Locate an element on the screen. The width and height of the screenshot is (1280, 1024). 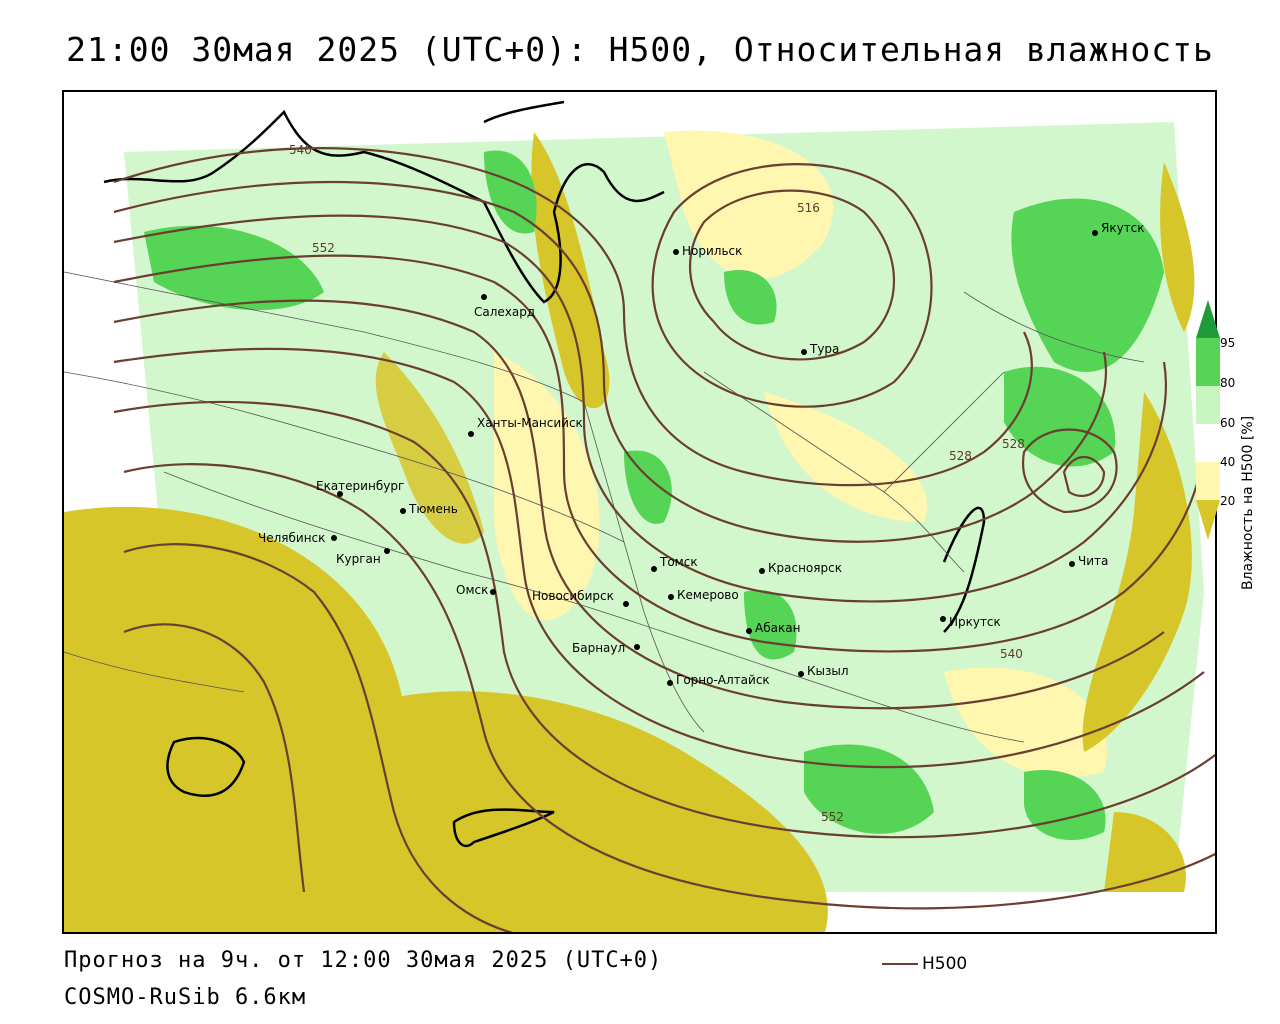
city-label-irkutsk: Иркутск is located at coordinates (975, 622).